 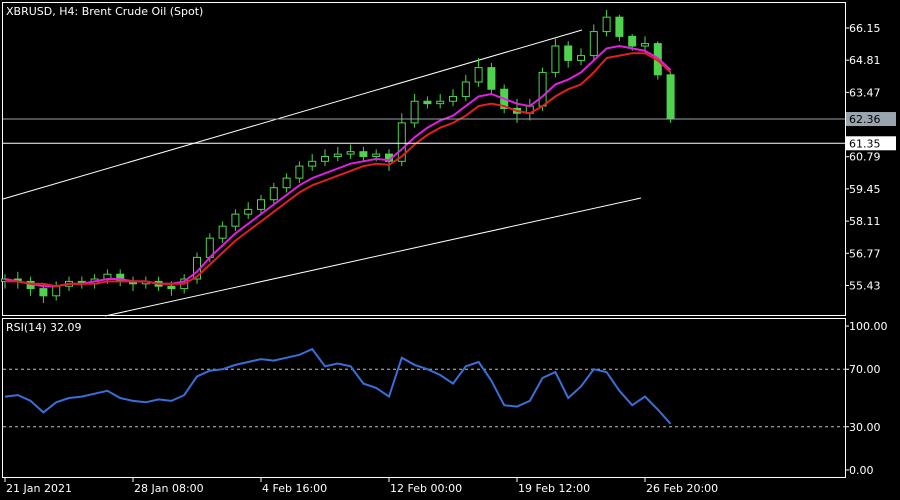 I want to click on y-tick-label: 58.11, so click(x=865, y=221).